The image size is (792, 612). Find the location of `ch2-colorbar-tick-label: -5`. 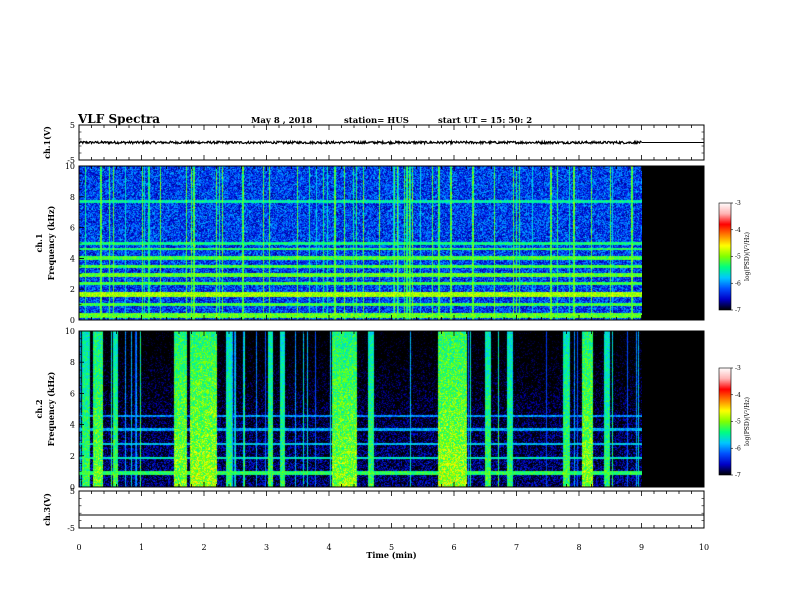

ch2-colorbar-tick-label: -5 is located at coordinates (738, 422).